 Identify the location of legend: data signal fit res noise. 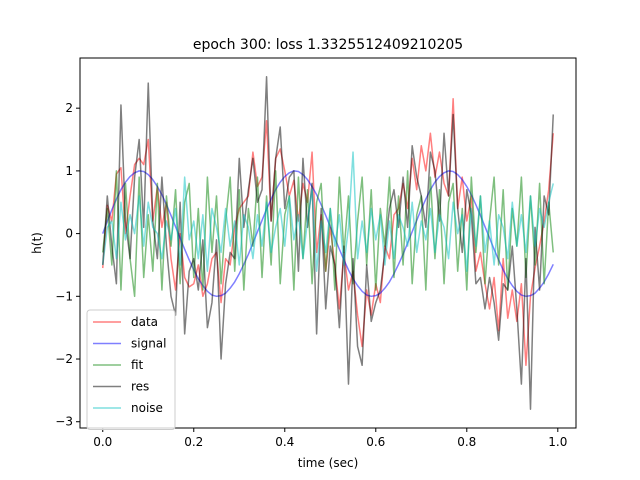
(131, 369).